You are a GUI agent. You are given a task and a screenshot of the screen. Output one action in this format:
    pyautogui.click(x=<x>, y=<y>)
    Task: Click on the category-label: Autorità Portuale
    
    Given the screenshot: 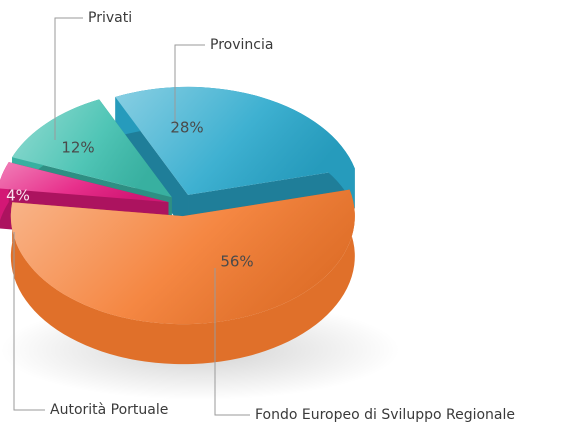 What is the action you would take?
    pyautogui.click(x=109, y=410)
    